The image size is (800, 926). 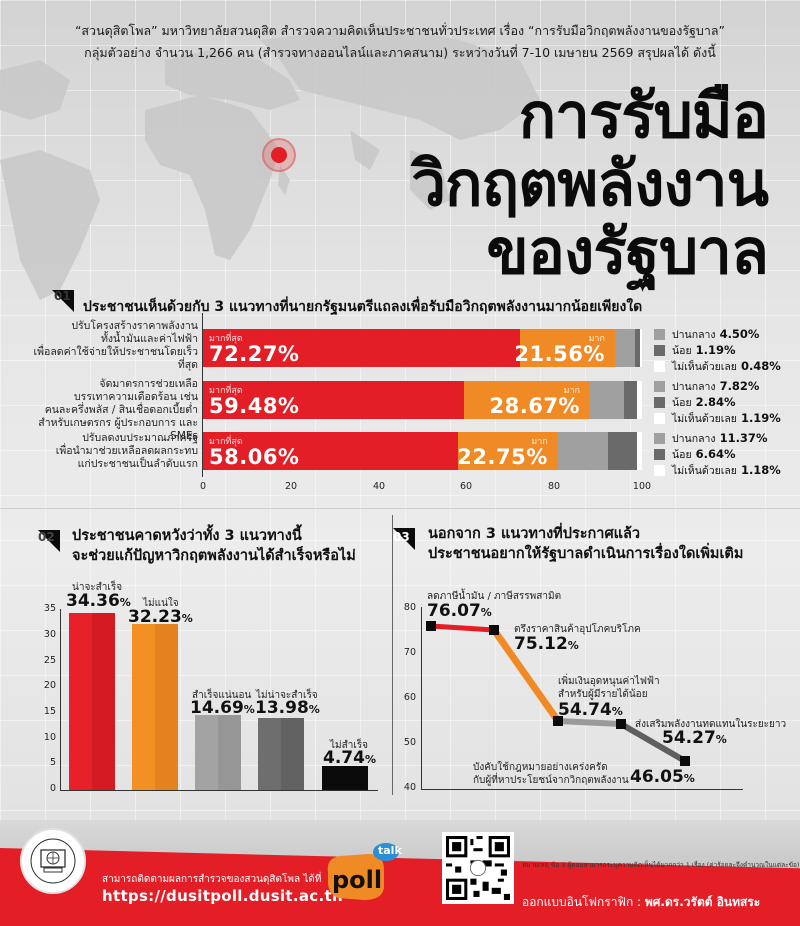 What do you see at coordinates (409, 652) in the screenshot?
I see `y-tick: 70` at bounding box center [409, 652].